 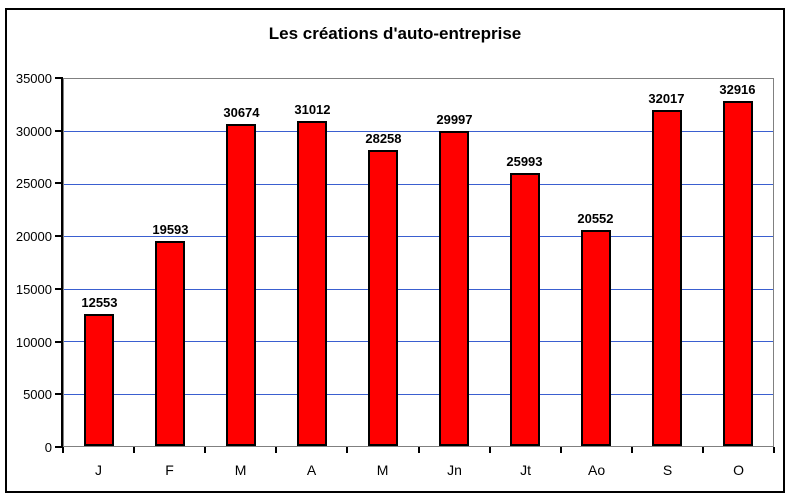 What do you see at coordinates (241, 112) in the screenshot?
I see `bar-value-label: 30674` at bounding box center [241, 112].